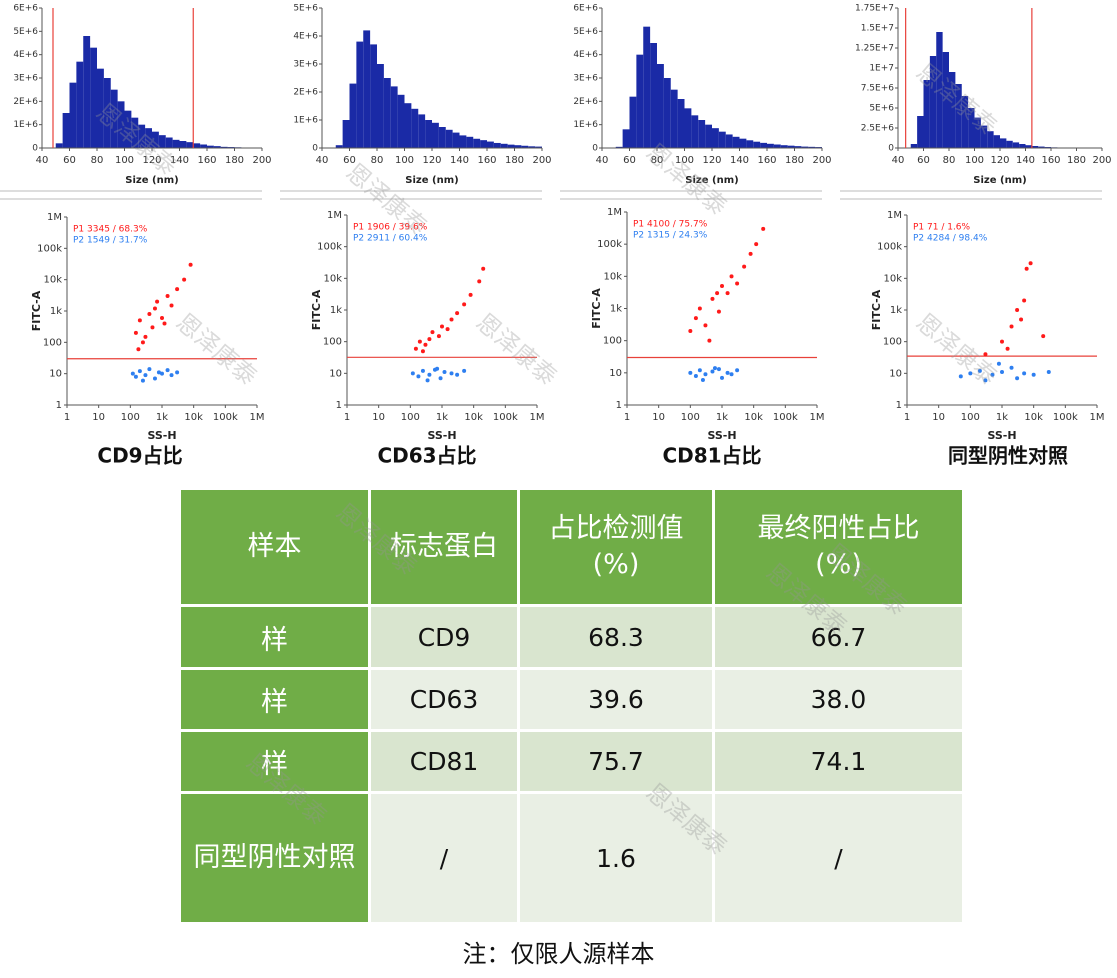 This screenshot has height=978, width=1117. What do you see at coordinates (838, 637) in the screenshot?
I see `table-cell: 66.7` at bounding box center [838, 637].